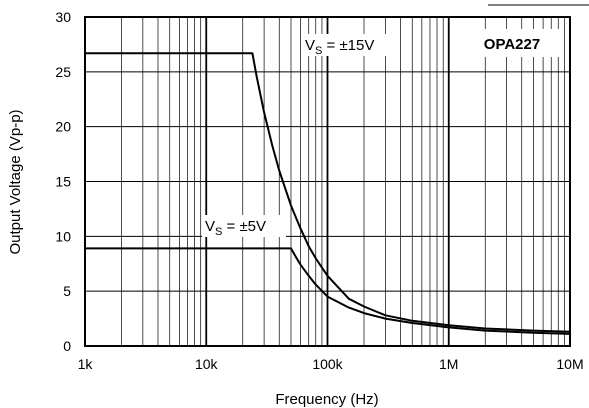 This screenshot has height=408, width=589. What do you see at coordinates (63, 182) in the screenshot?
I see `y-tick-label: 15` at bounding box center [63, 182].